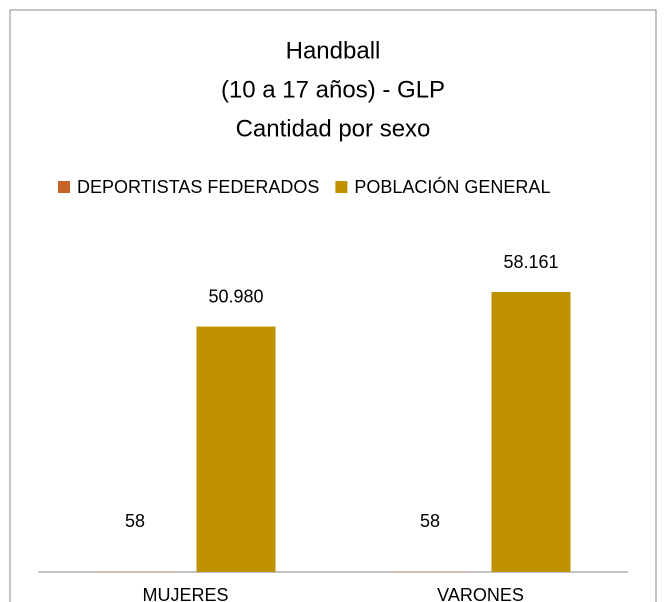 This screenshot has height=602, width=666. I want to click on chart-title: Cantidad por sexo, so click(333, 128).